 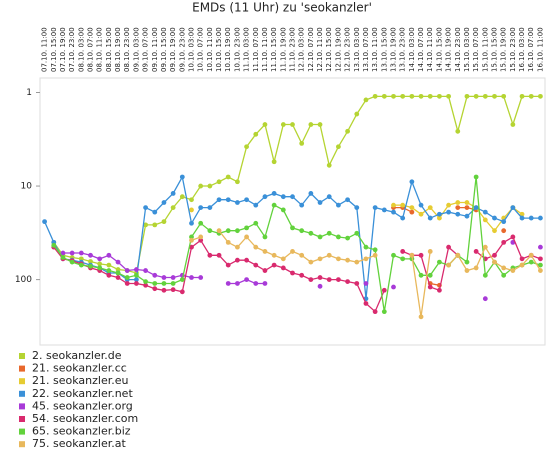 What do you see at coordinates (146, 49) in the screenshot?
I see `x-tick-label: 09.10. 07:00` at bounding box center [146, 49].